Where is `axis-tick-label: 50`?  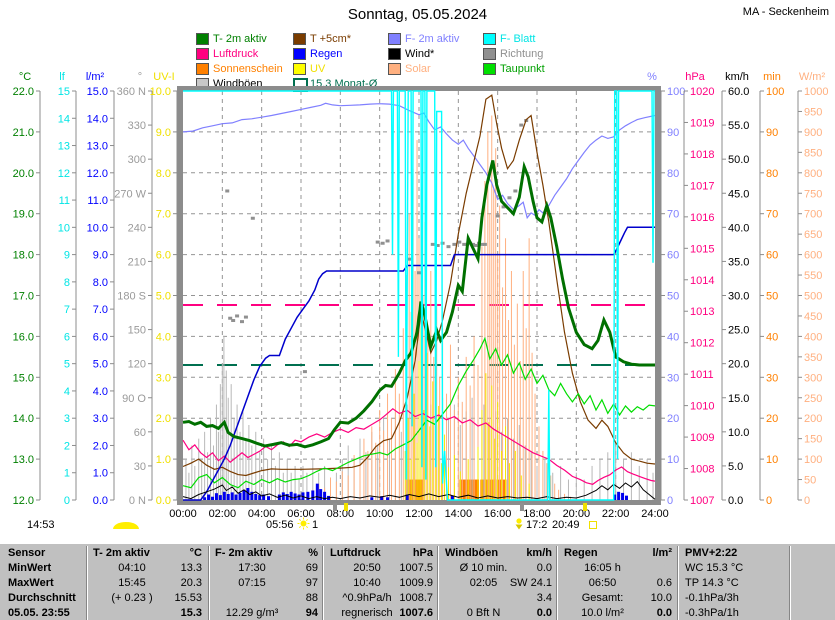 axis-tick-label: 50 is located at coordinates (673, 297).